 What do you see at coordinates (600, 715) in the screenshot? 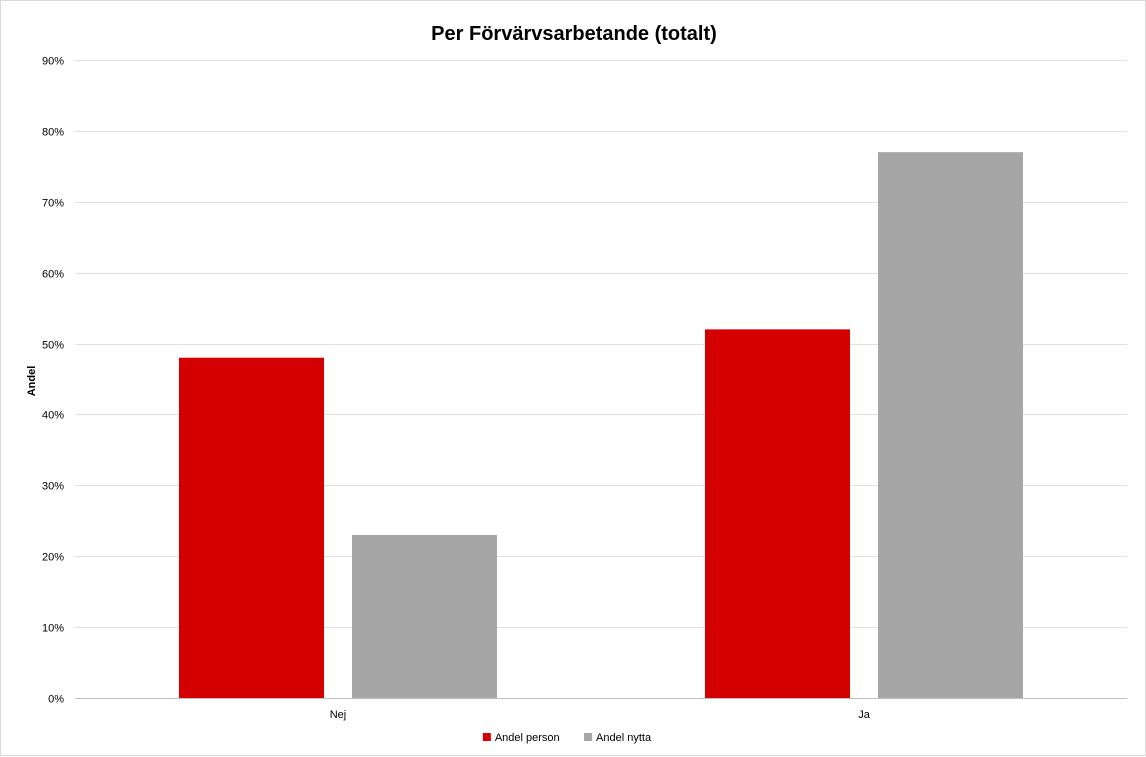
I see `x-axis-ticks: Nej Ja` at bounding box center [600, 715].